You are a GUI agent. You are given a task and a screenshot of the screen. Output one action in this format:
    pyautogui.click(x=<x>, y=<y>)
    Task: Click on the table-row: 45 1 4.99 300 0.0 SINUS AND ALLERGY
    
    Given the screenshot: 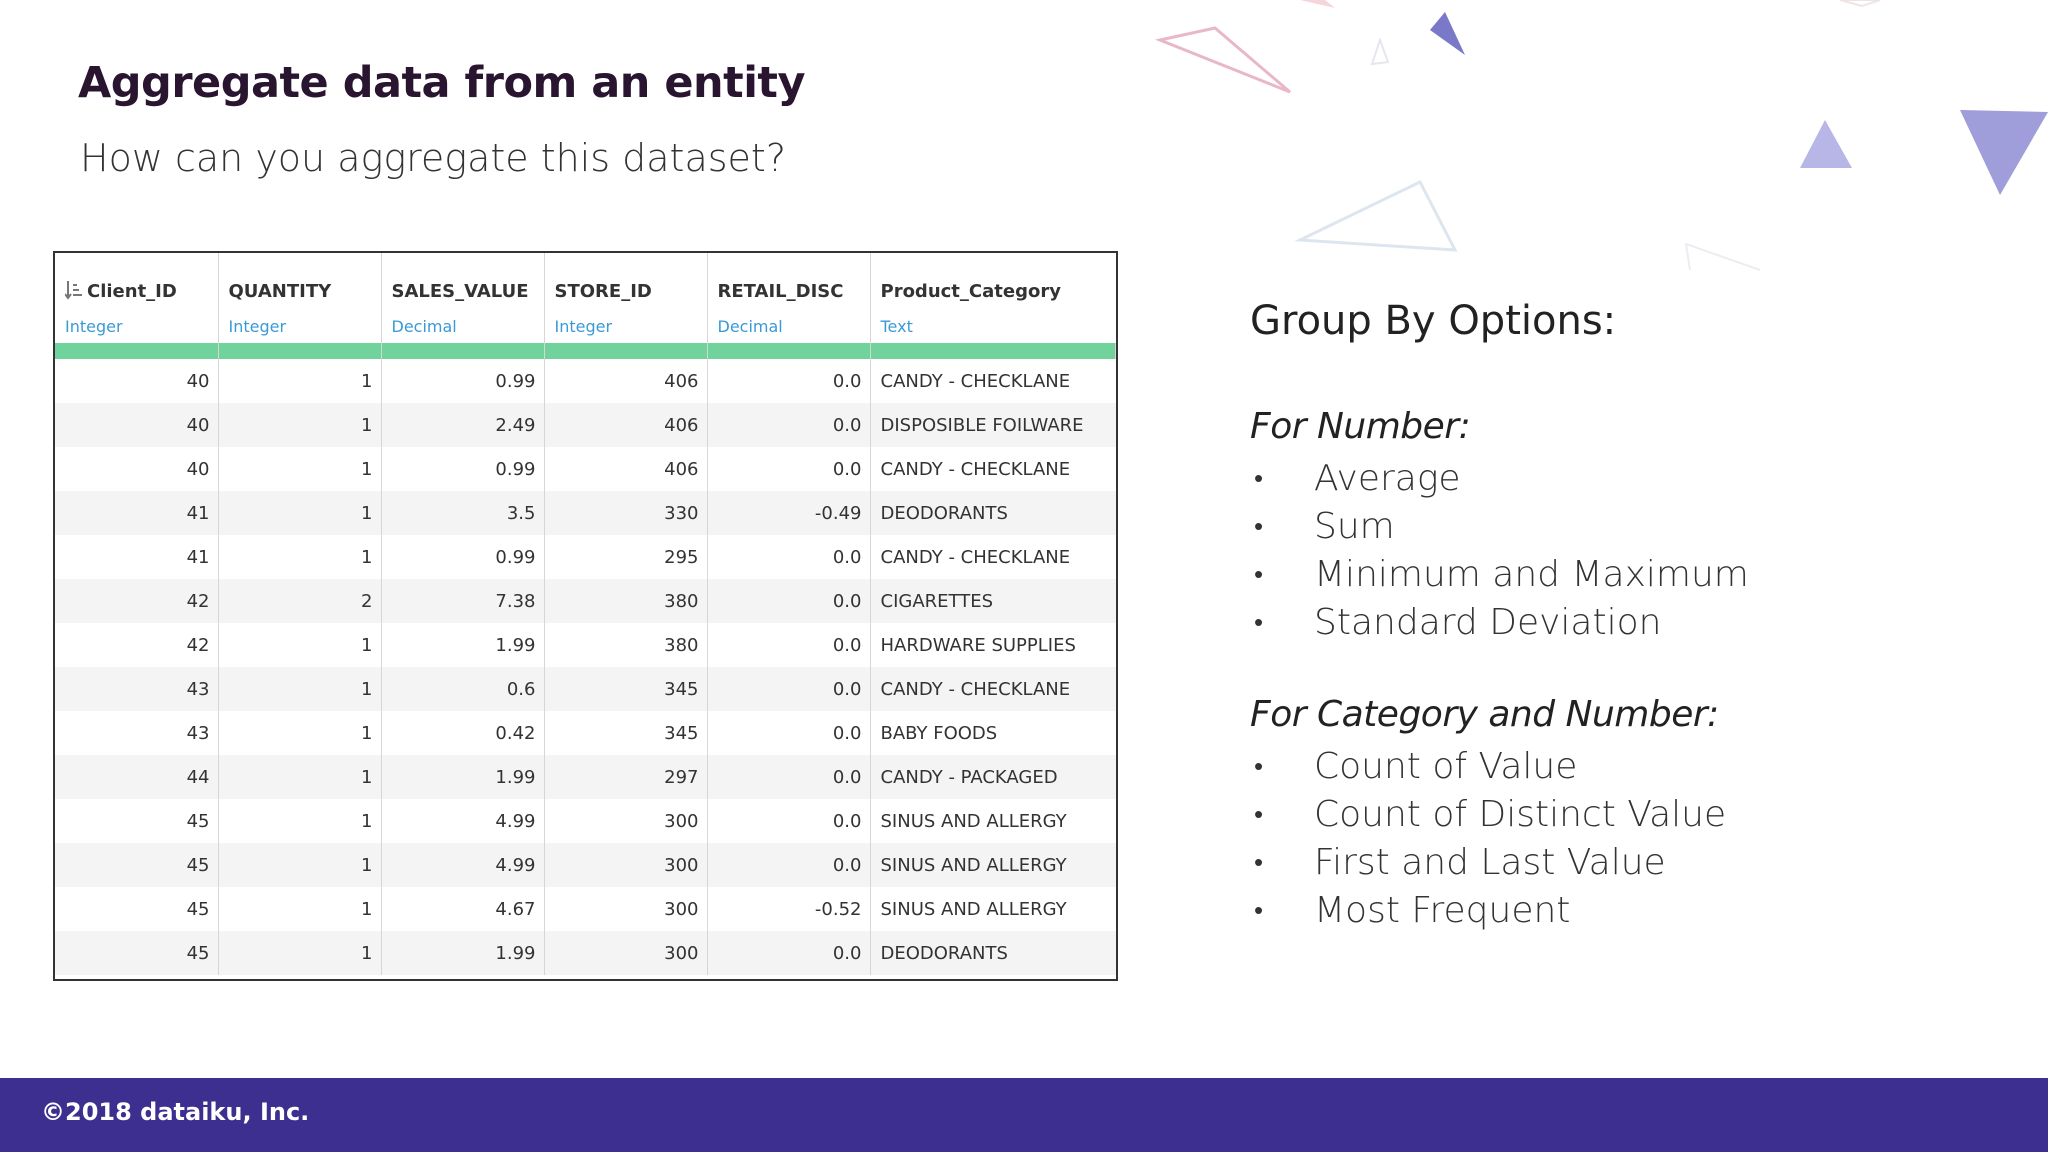 What is the action you would take?
    pyautogui.click(x=585, y=821)
    